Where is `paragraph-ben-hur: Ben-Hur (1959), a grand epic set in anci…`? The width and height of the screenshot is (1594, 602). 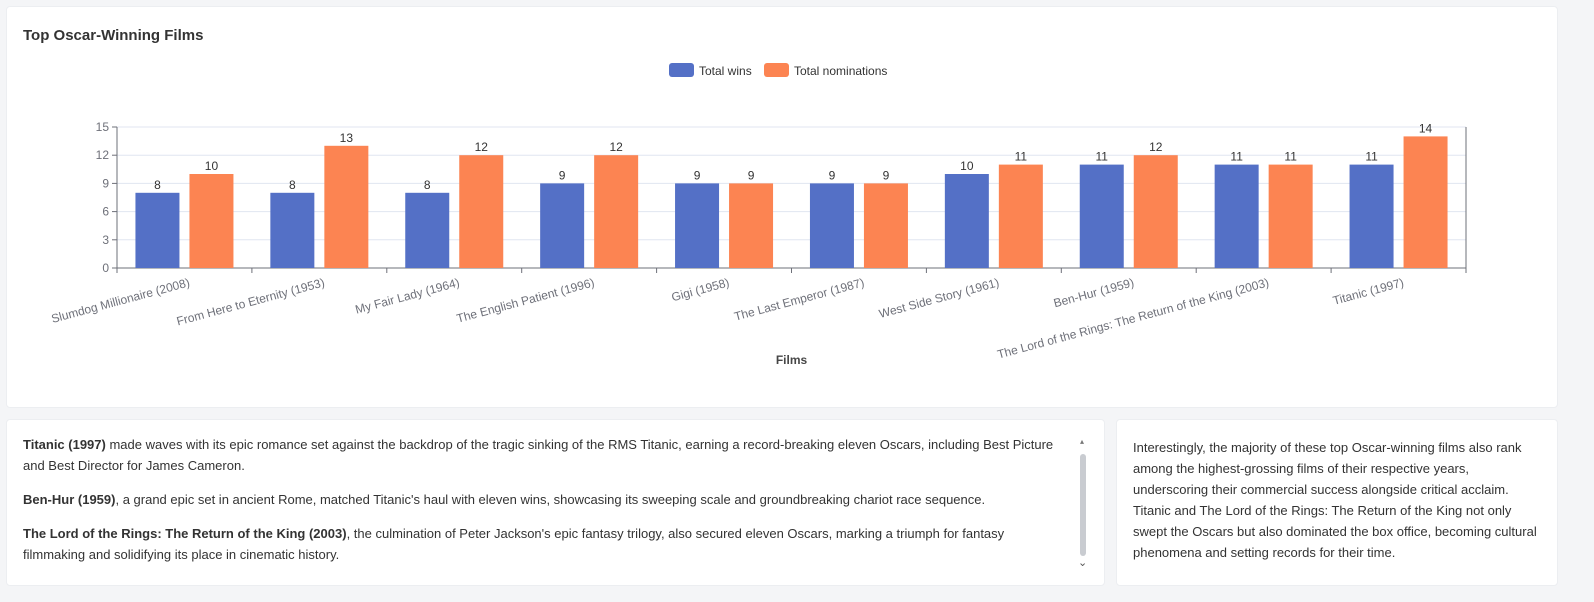 paragraph-ben-hur: Ben-Hur (1959), a grand epic set in anci… is located at coordinates (543, 499).